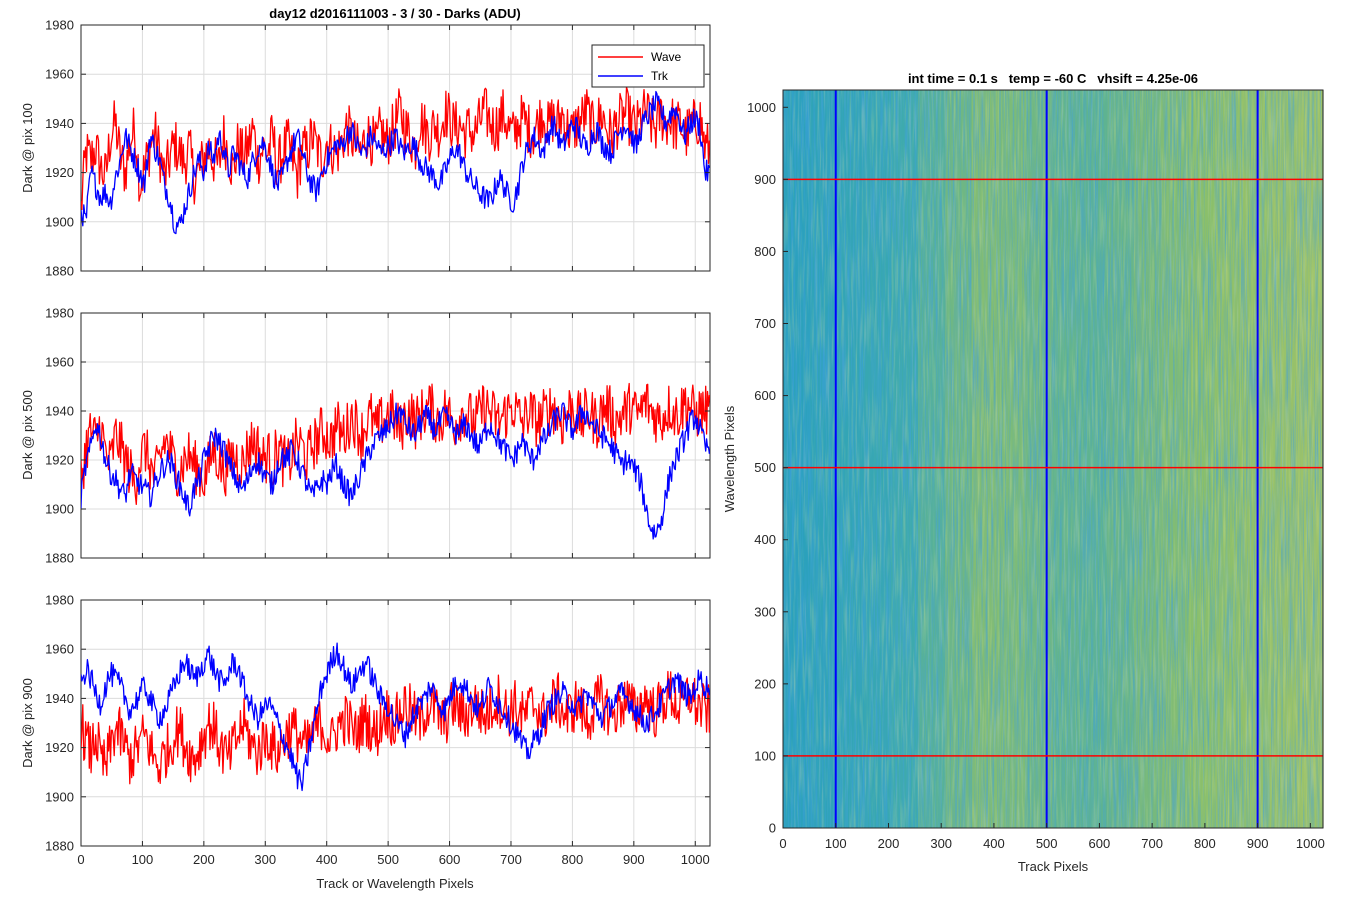 This screenshot has width=1350, height=900. I want to click on x-tick-label: 900, so click(634, 859).